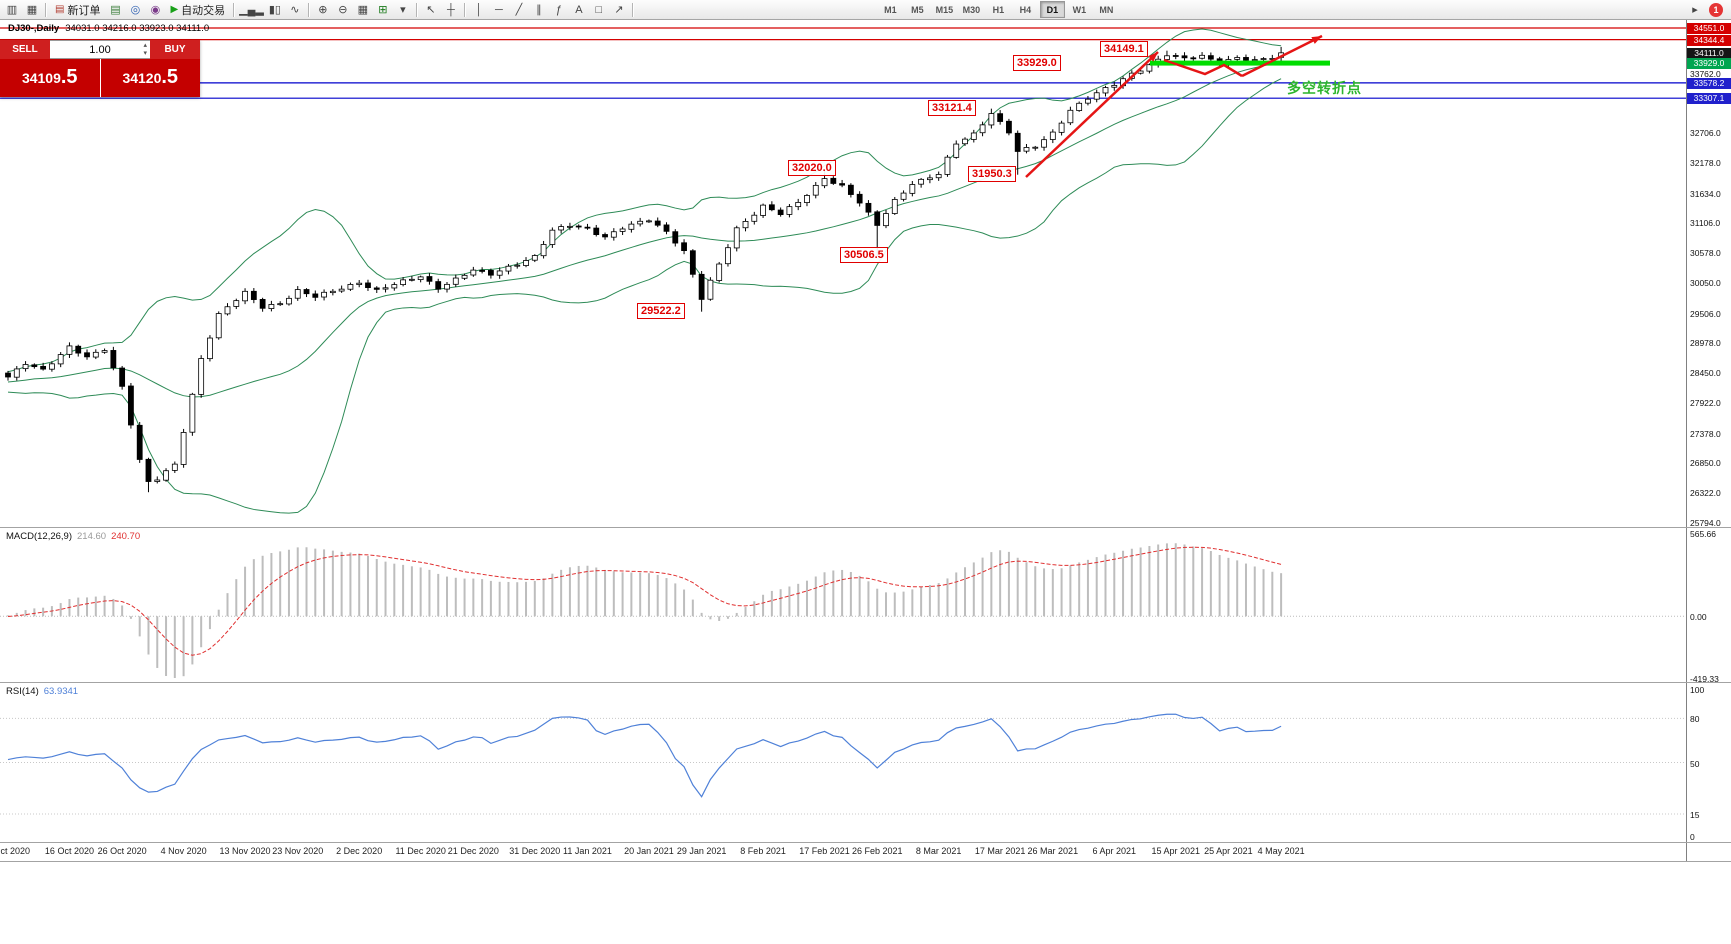  I want to click on fibonacci-tool-icon: ƒ, so click(558, 9).